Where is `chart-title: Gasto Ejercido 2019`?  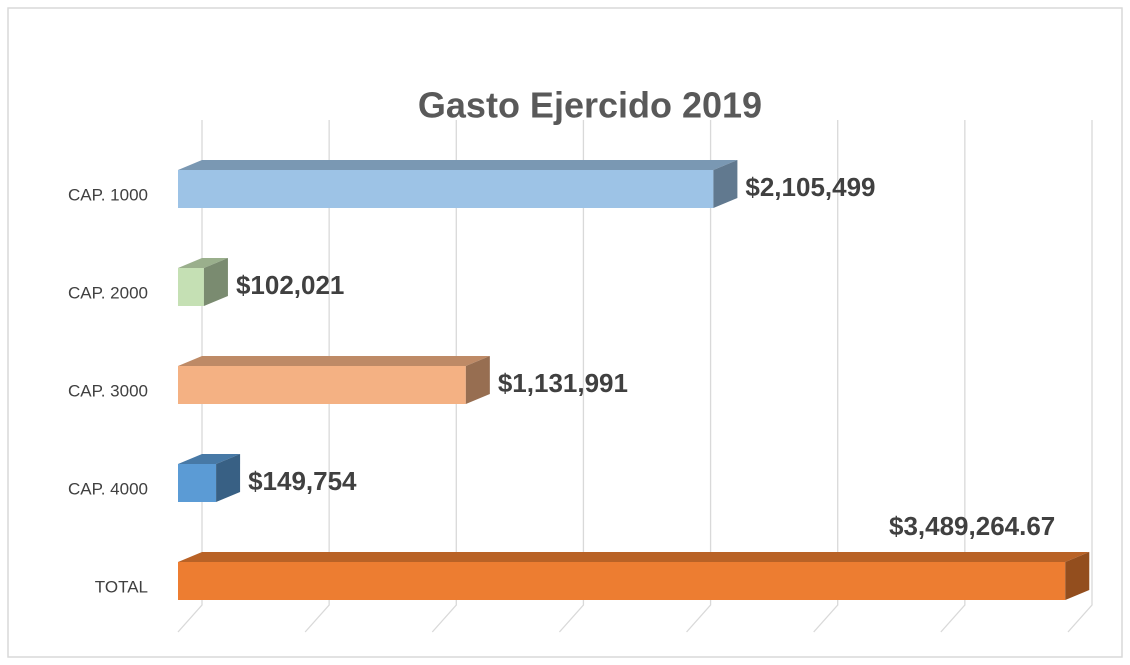
chart-title: Gasto Ejercido 2019 is located at coordinates (590, 105).